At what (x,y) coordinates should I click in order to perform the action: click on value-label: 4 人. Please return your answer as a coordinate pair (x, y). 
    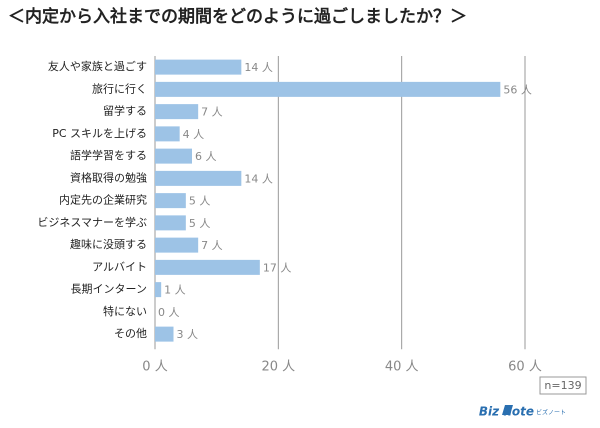
    Looking at the image, I should click on (194, 134).